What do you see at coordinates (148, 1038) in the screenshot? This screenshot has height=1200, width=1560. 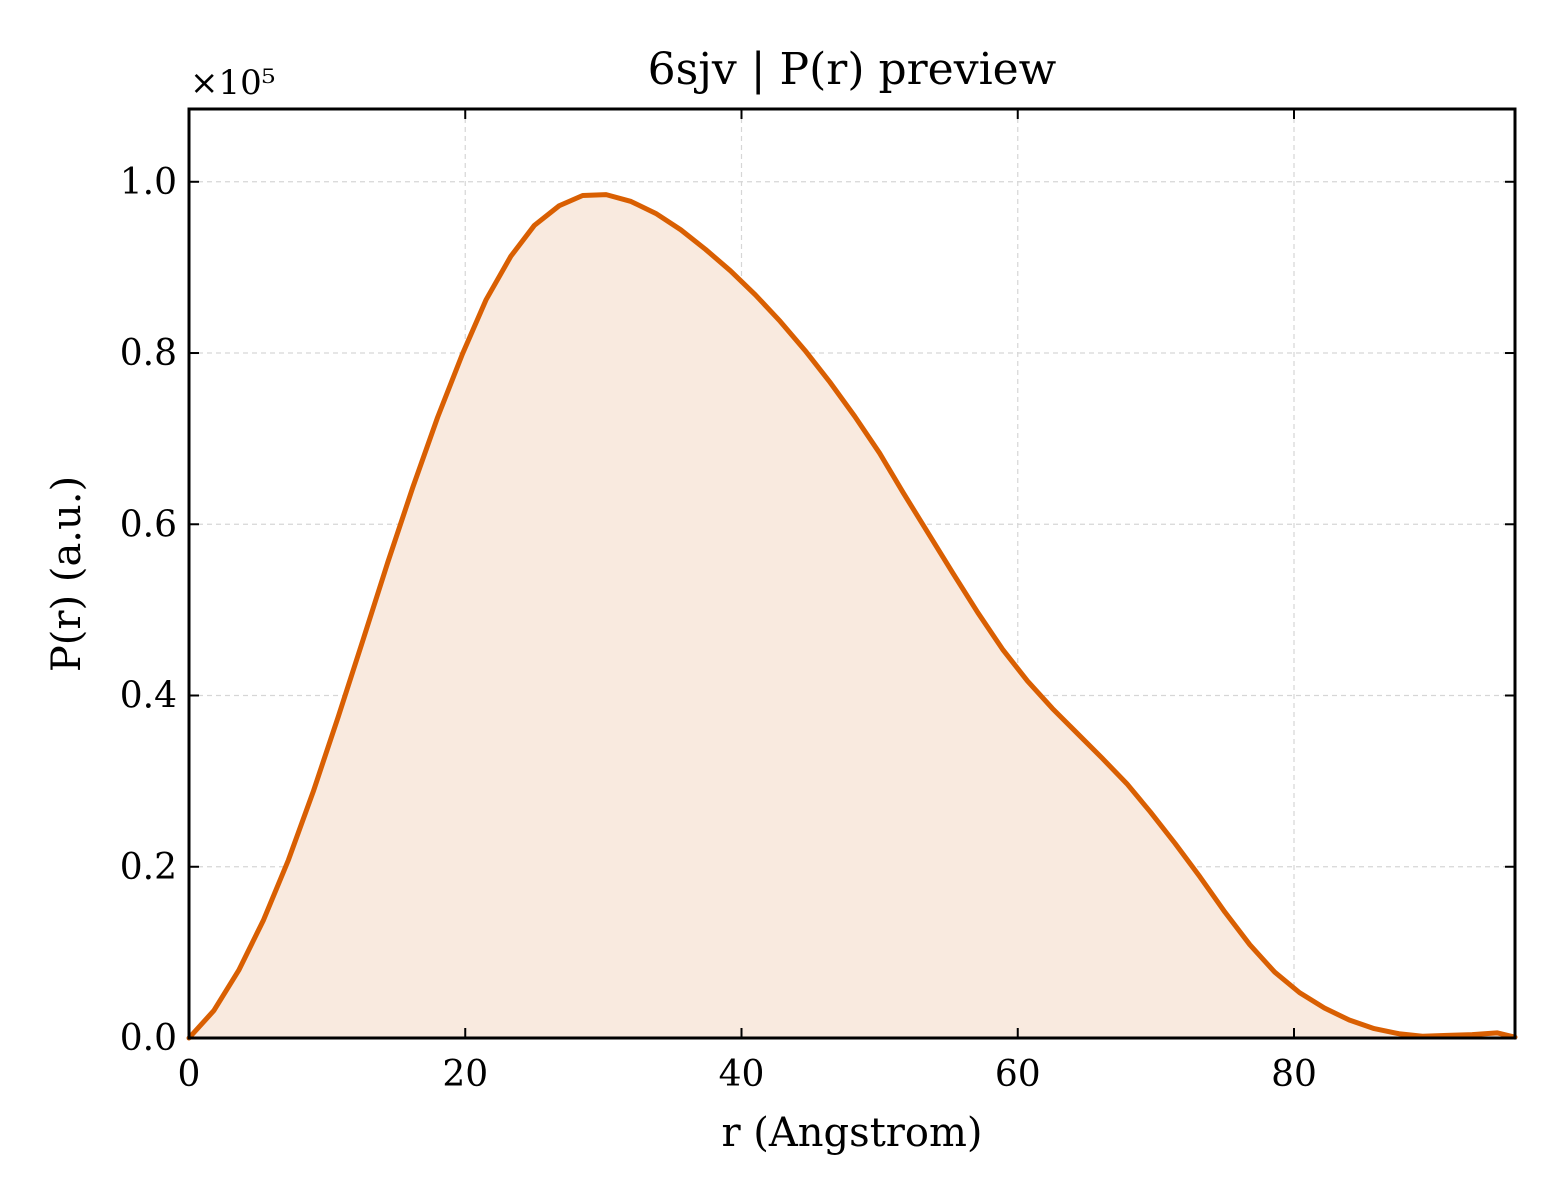 I see `y-tick-label: 0.0` at bounding box center [148, 1038].